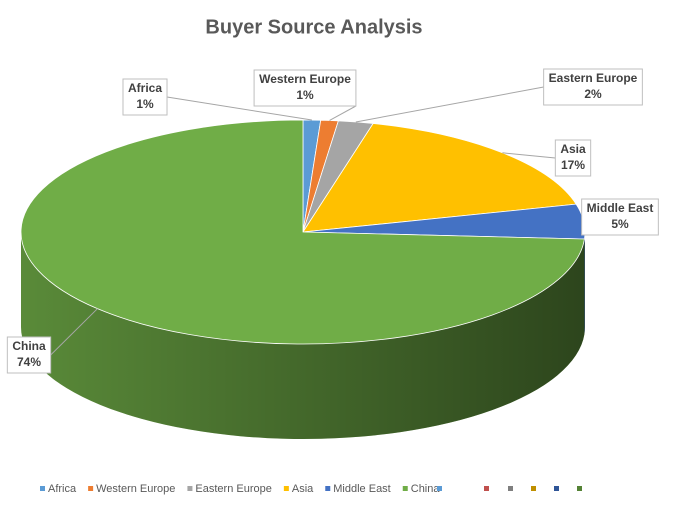  I want to click on label-category: Eastern Europe, so click(593, 78).